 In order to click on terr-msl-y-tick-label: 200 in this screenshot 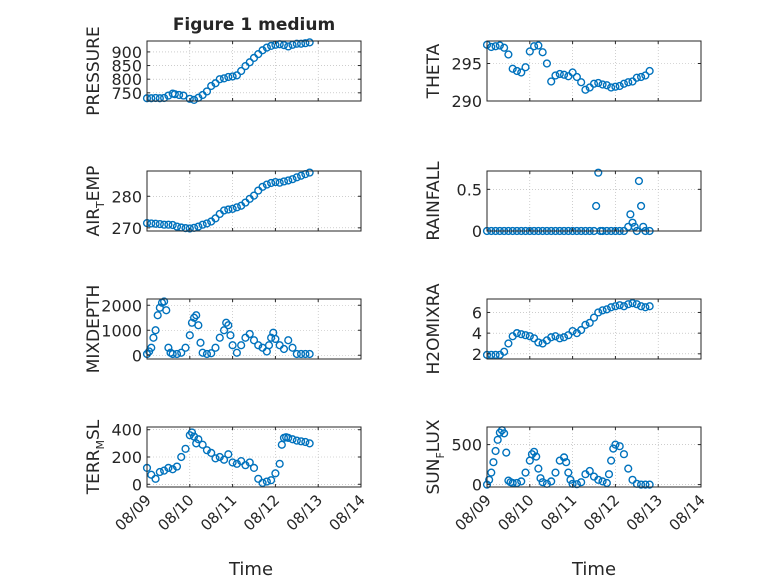, I will do `click(126, 457)`.